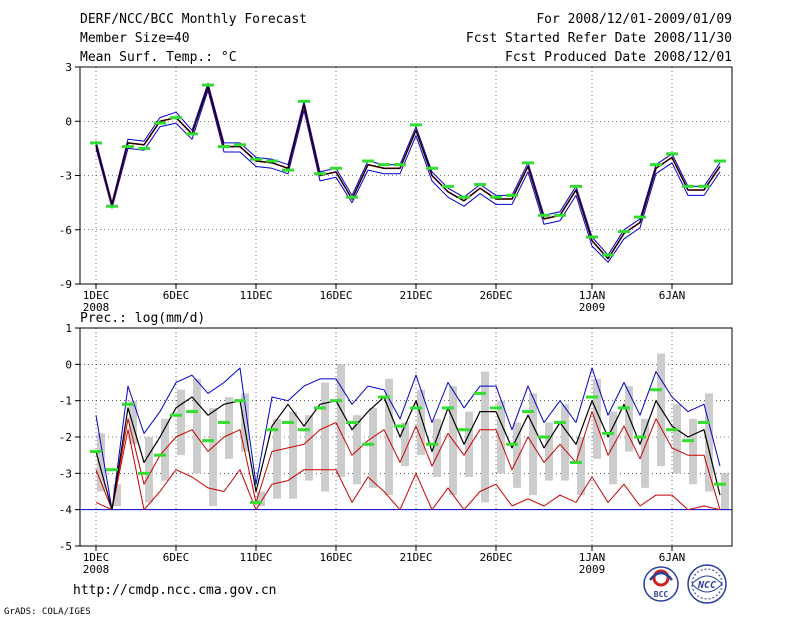 The width and height of the screenshot is (800, 622). I want to click on prec-ytick-label: 0, so click(68, 364).